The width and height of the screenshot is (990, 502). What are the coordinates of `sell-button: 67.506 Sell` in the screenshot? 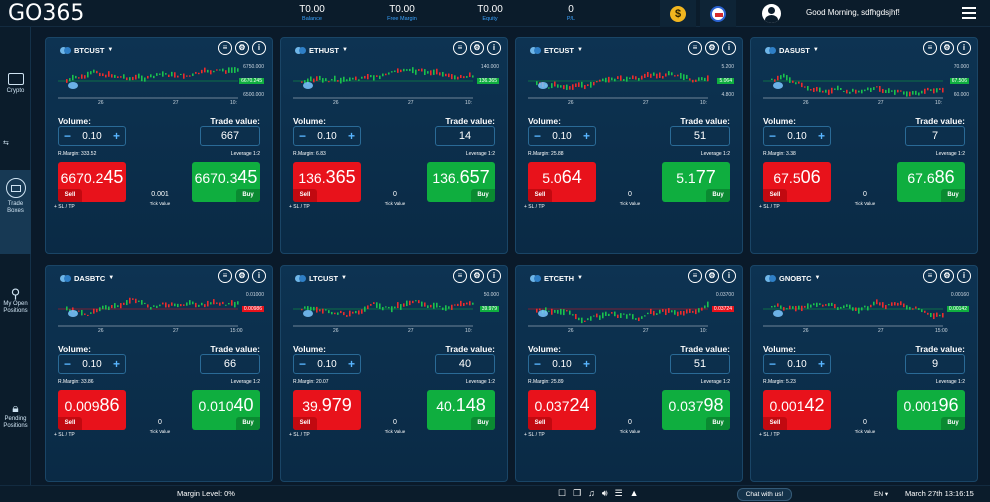 It's located at (797, 182).